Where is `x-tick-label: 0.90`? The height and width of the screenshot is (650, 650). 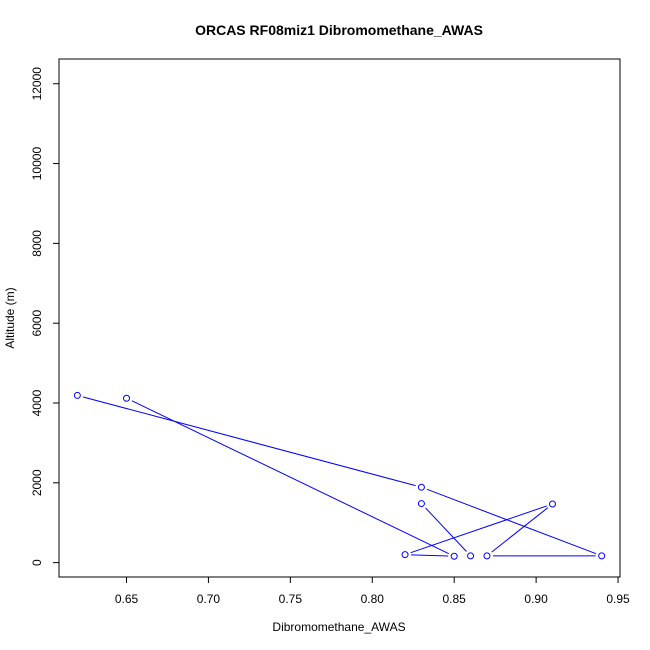 x-tick-label: 0.90 is located at coordinates (536, 599).